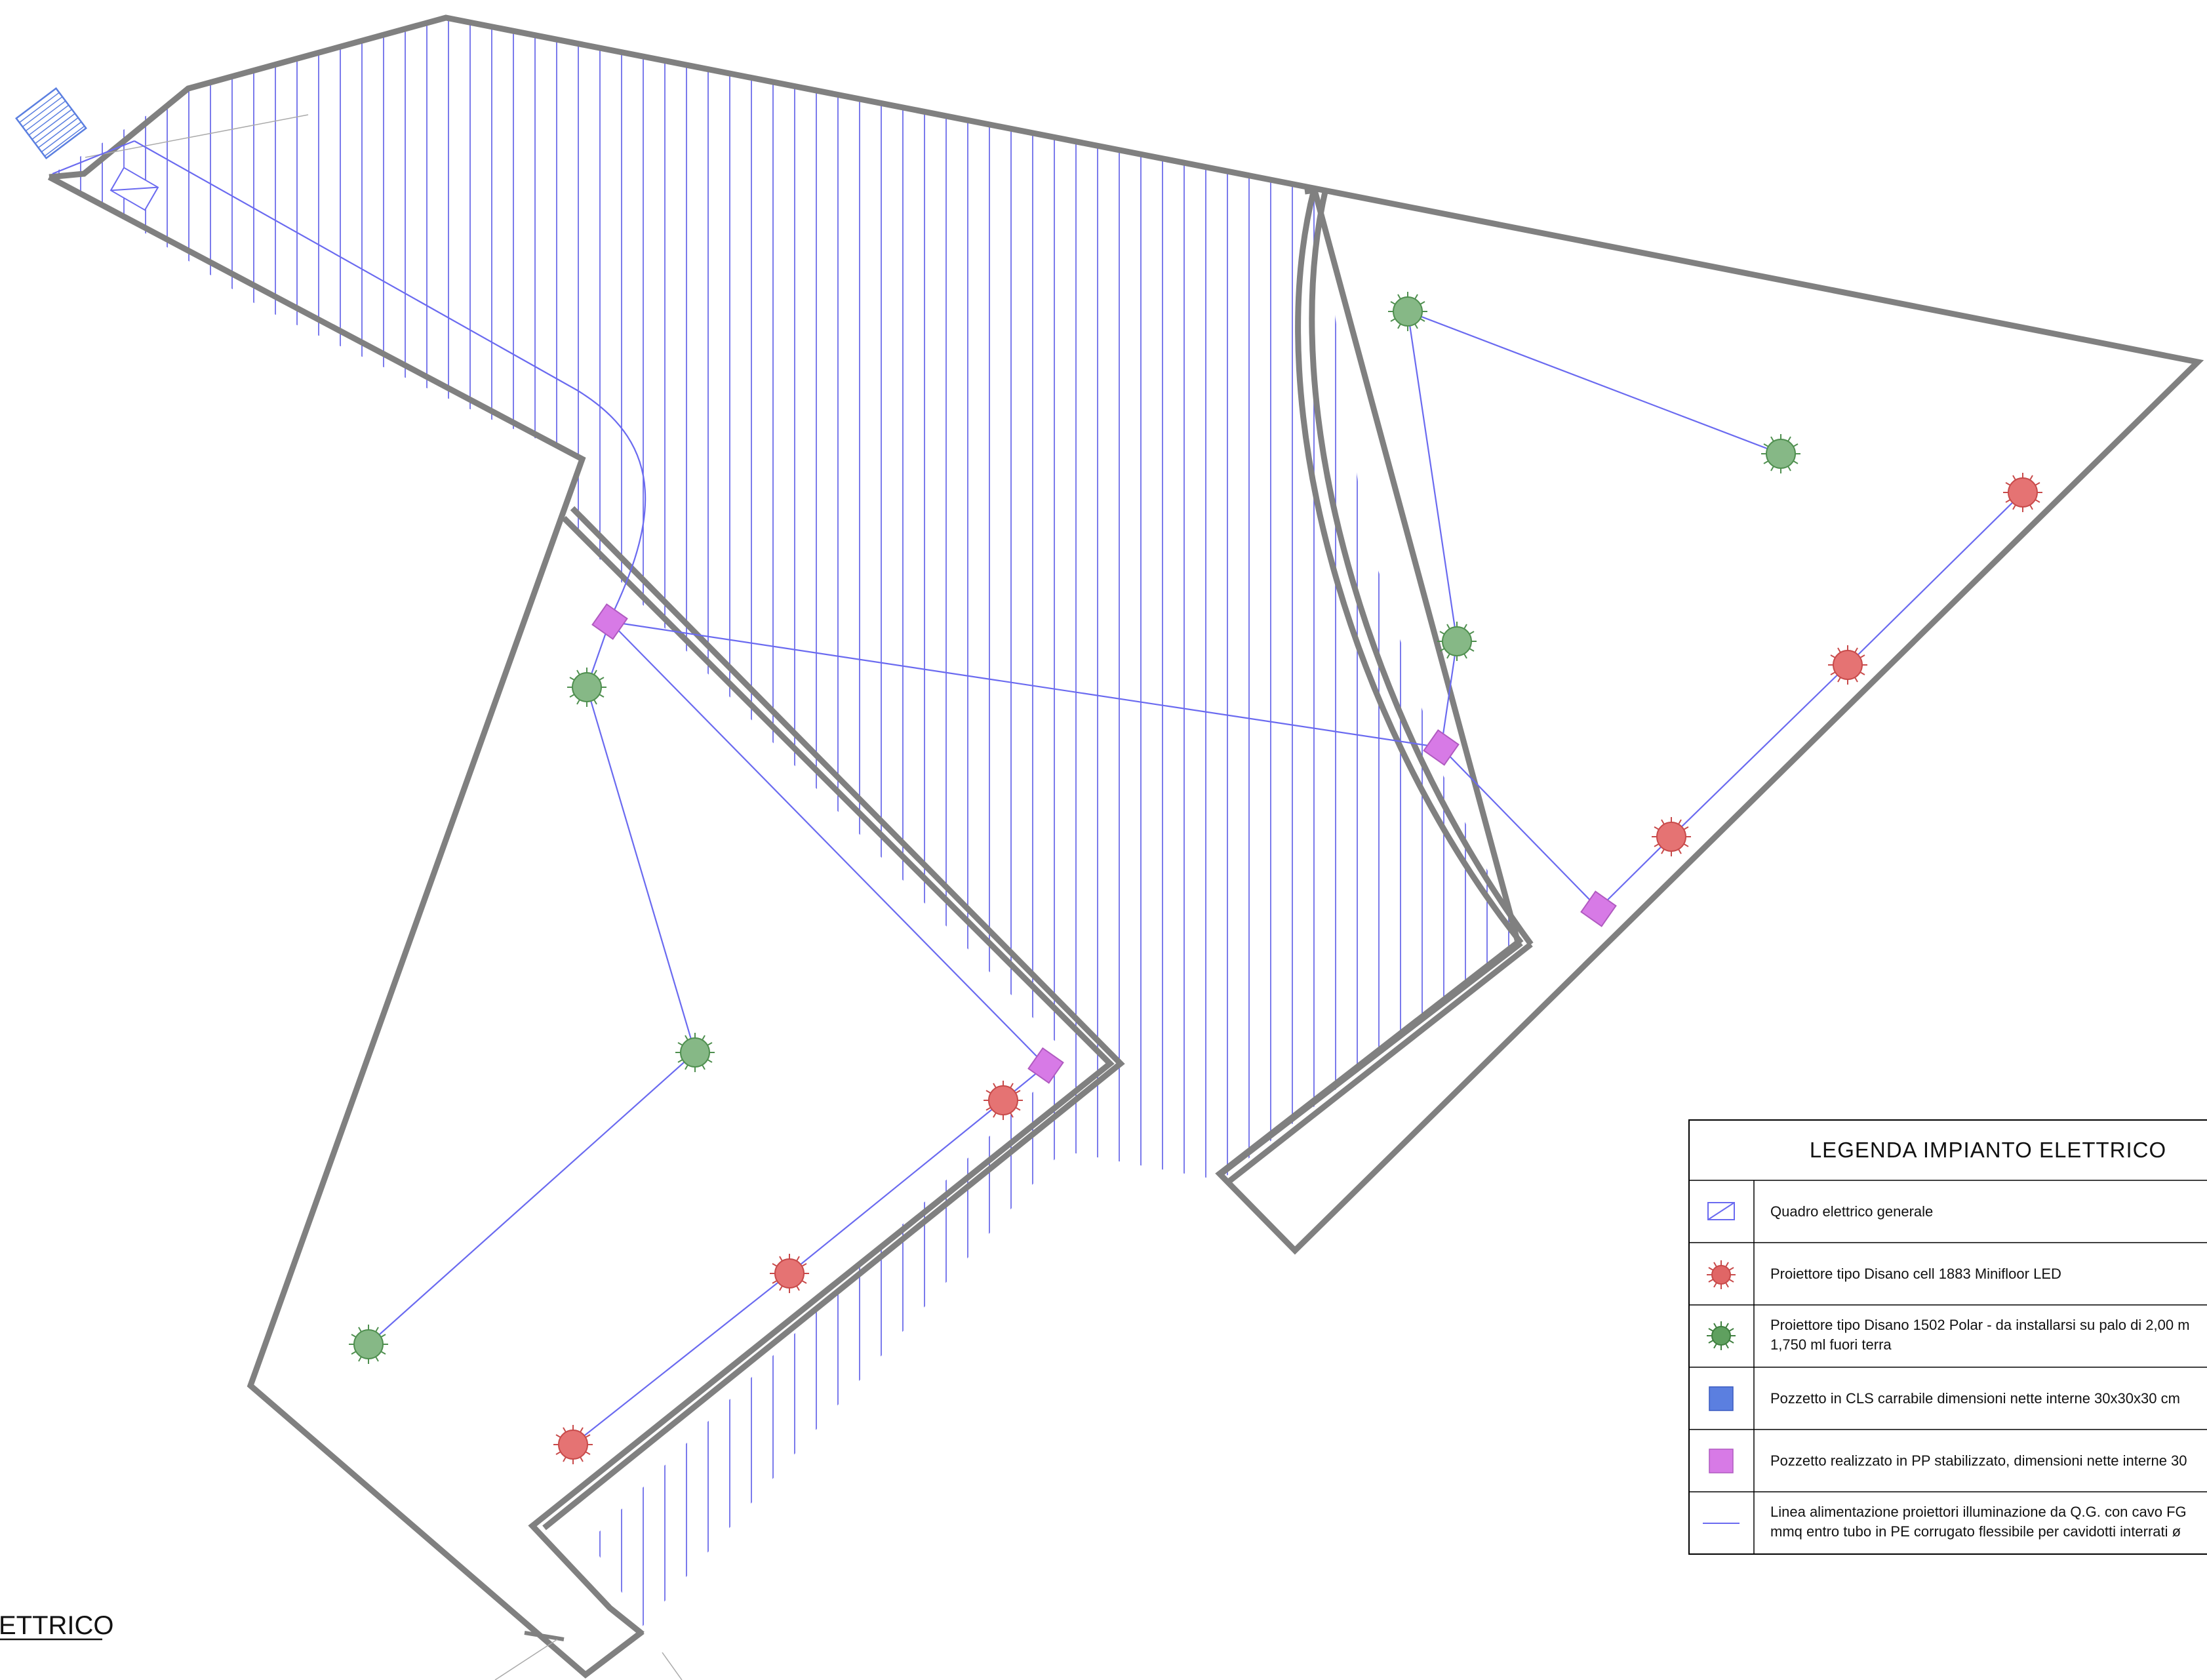 The width and height of the screenshot is (2207, 1680). Describe the element at coordinates (1722, 1461) in the screenshot. I see `pink-pit-icon` at that location.